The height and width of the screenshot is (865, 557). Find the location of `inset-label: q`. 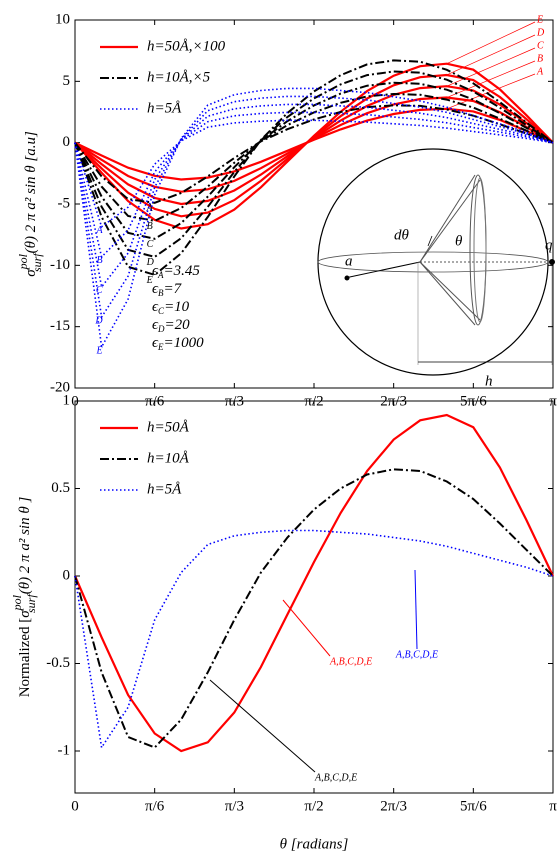

inset-label: q is located at coordinates (549, 245).